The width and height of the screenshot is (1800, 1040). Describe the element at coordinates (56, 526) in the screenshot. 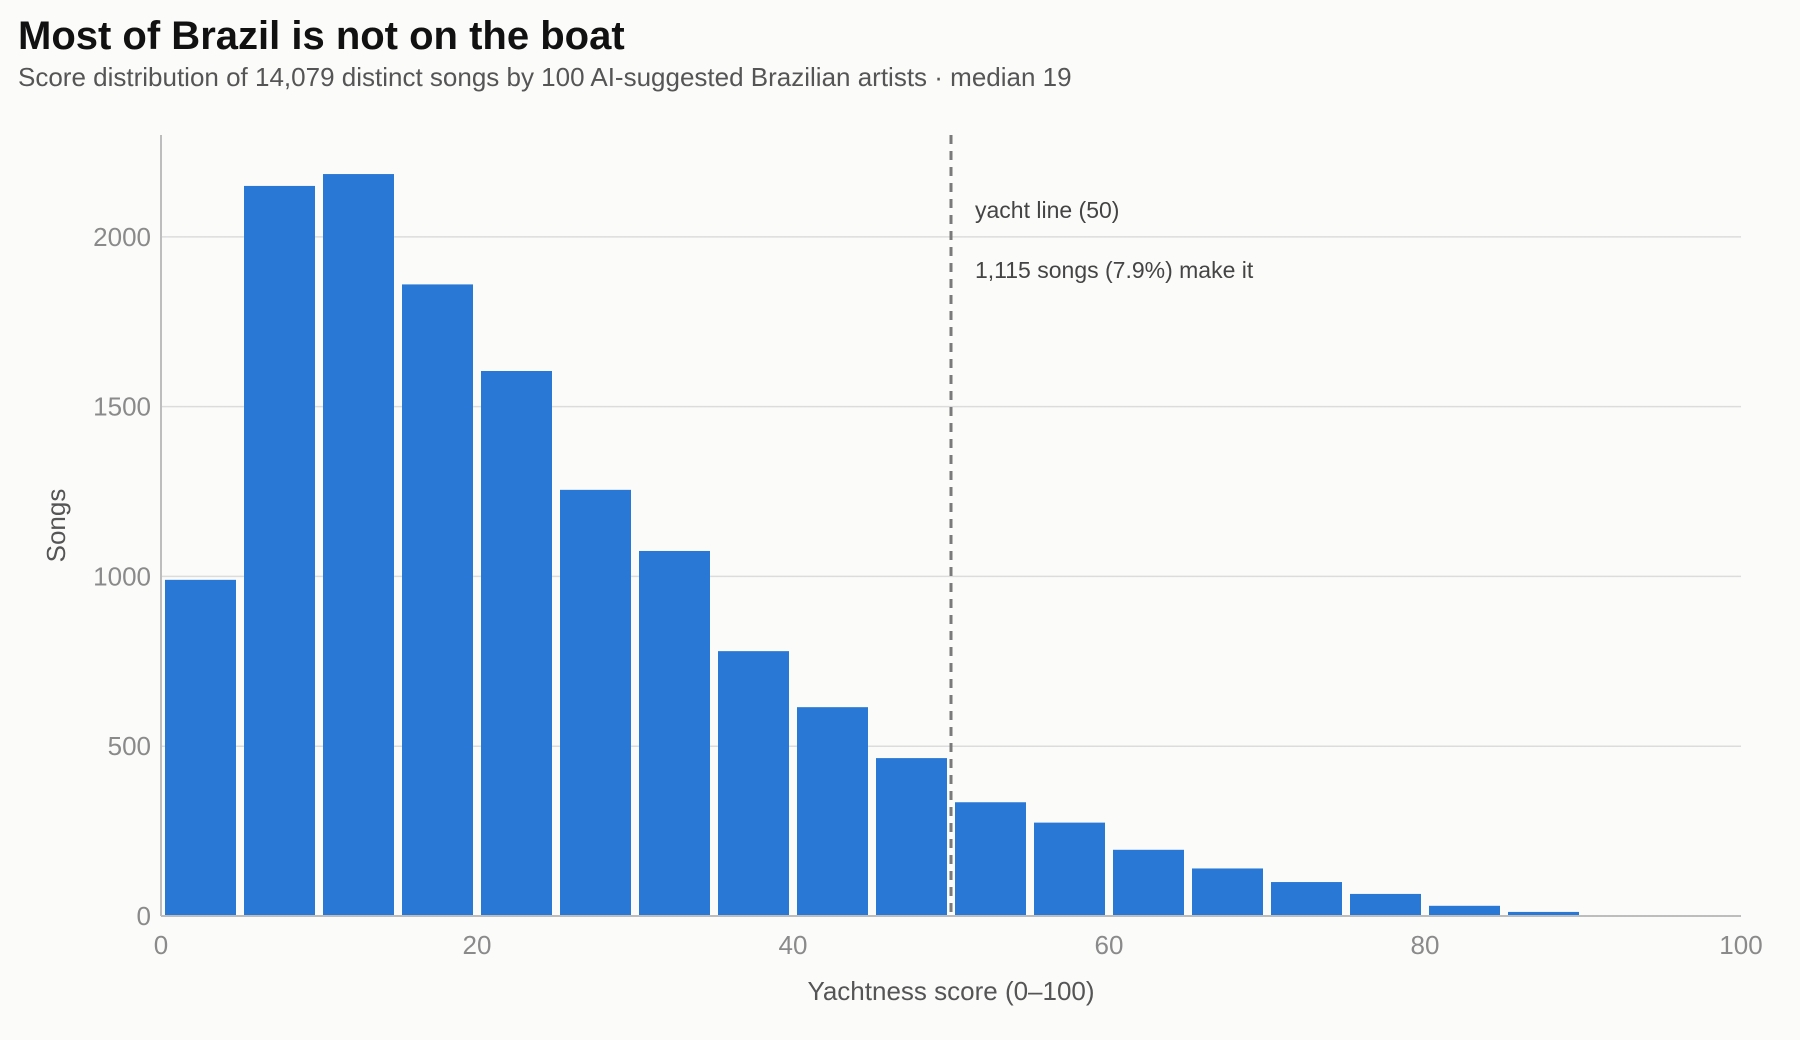

I see `y-axis-label: Songs` at that location.